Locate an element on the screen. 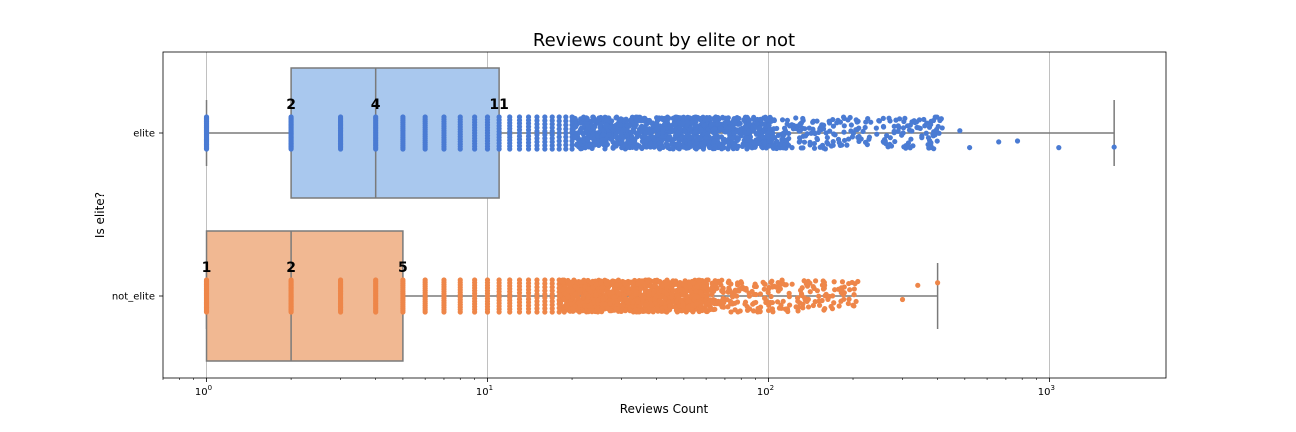 Image resolution: width=1296 pixels, height=432 pixels. x-tick-label: 103 is located at coordinates (1046, 391).